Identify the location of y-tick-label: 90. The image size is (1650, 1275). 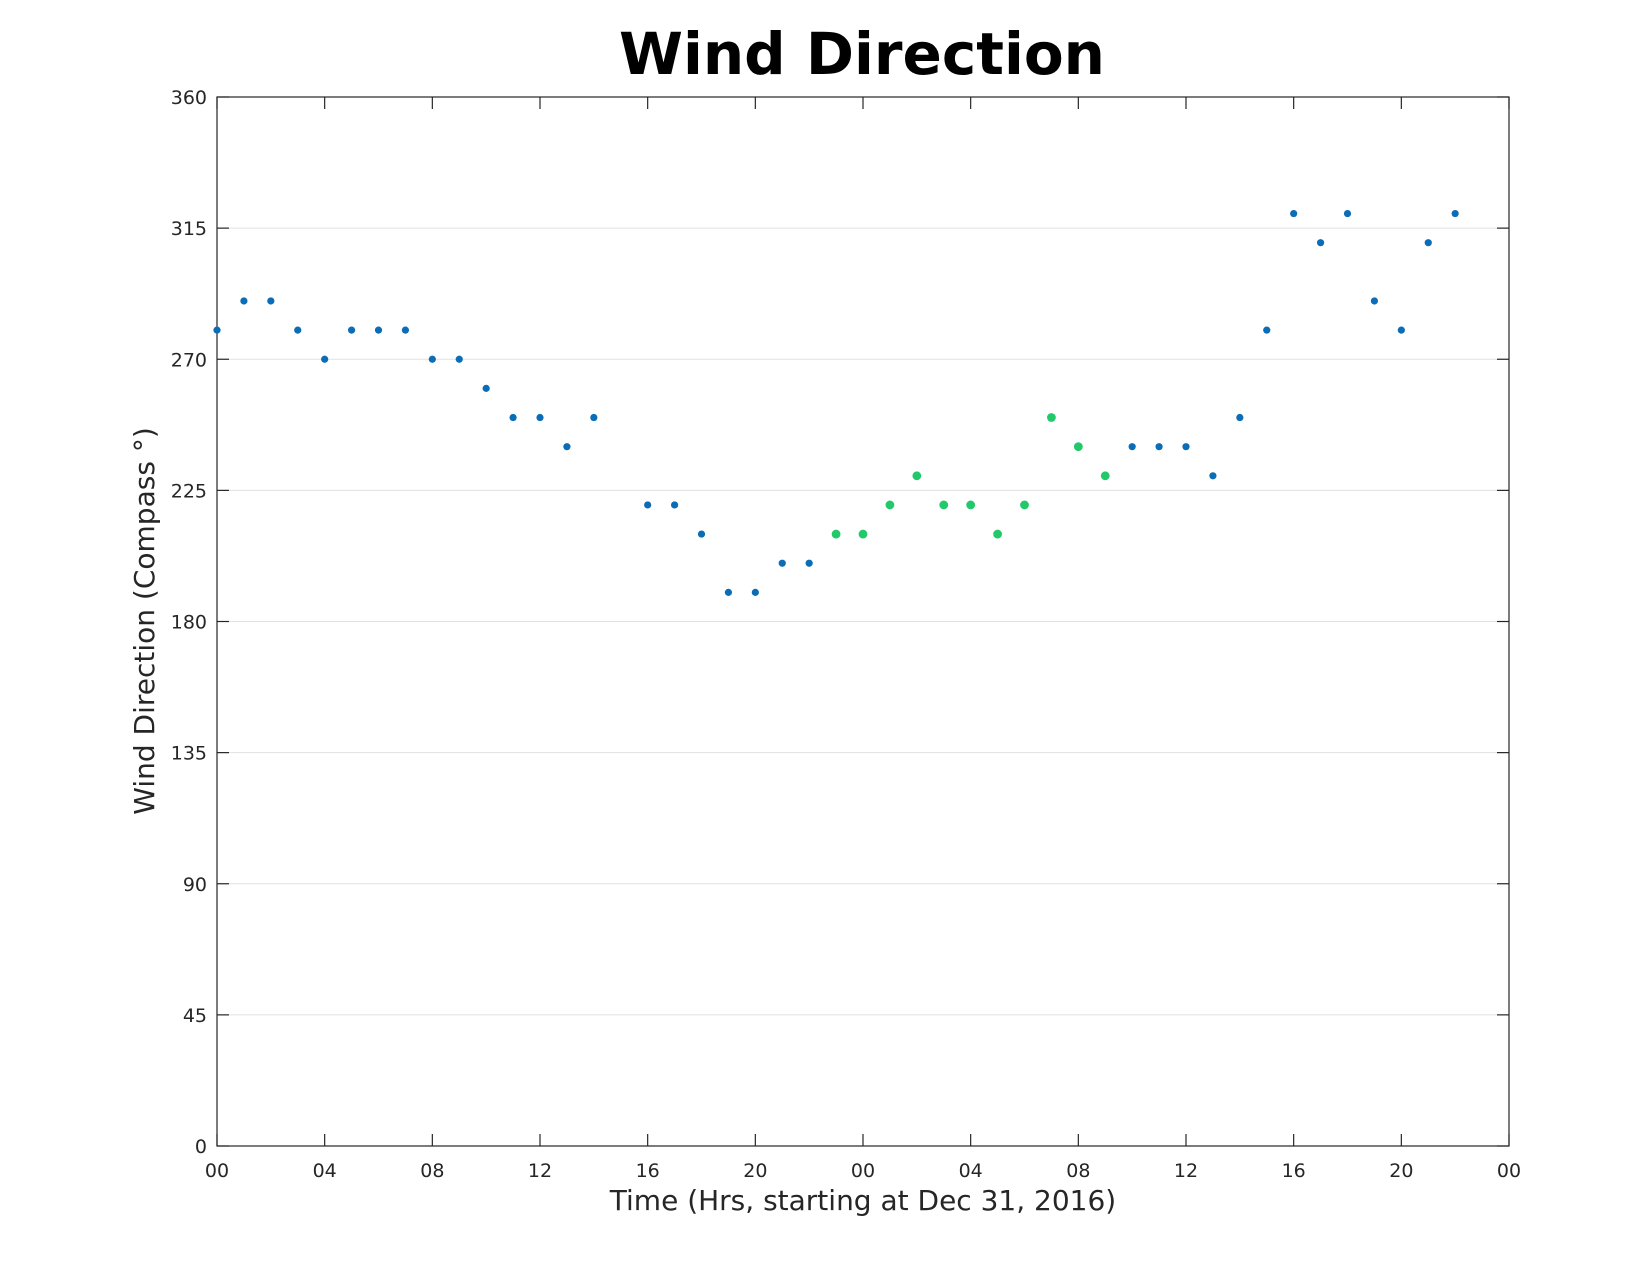
(195, 885).